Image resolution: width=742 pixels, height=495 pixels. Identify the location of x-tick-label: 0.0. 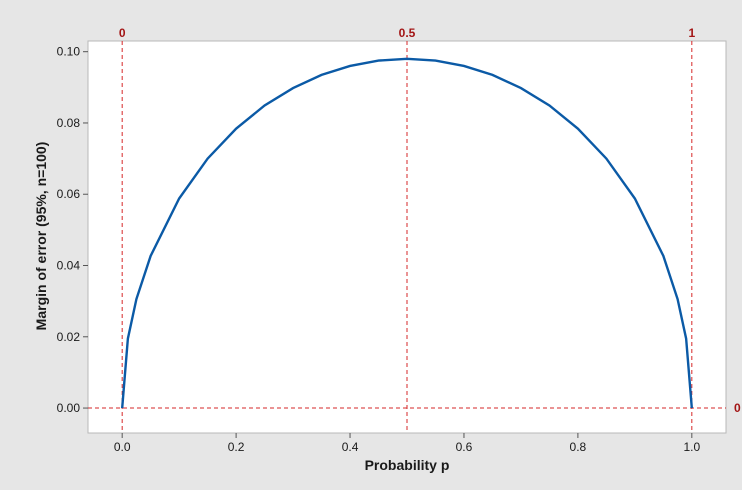
(122, 447).